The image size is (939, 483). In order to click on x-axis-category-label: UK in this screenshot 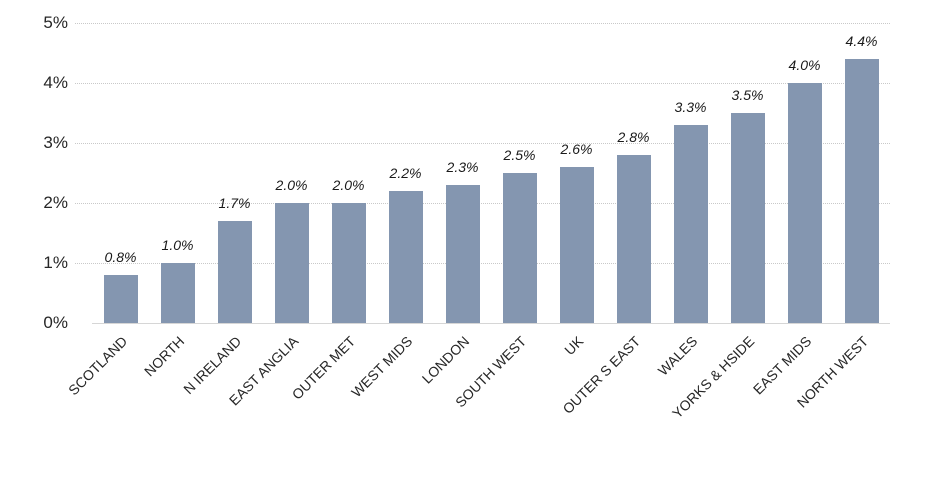, I will do `click(573, 346)`.